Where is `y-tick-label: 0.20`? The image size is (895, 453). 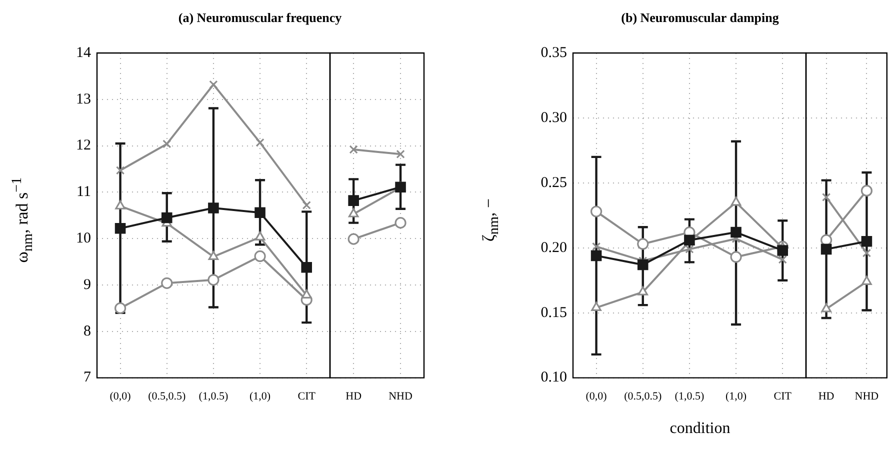 y-tick-label: 0.20 is located at coordinates (553, 248).